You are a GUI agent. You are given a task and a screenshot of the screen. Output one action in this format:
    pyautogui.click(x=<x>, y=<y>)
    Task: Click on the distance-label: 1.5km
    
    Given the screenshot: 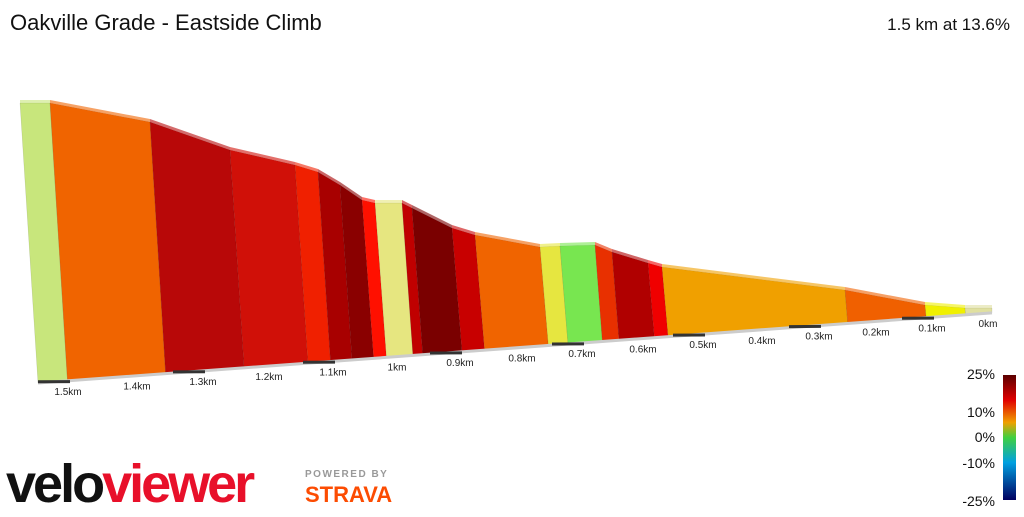 What is the action you would take?
    pyautogui.click(x=67, y=392)
    